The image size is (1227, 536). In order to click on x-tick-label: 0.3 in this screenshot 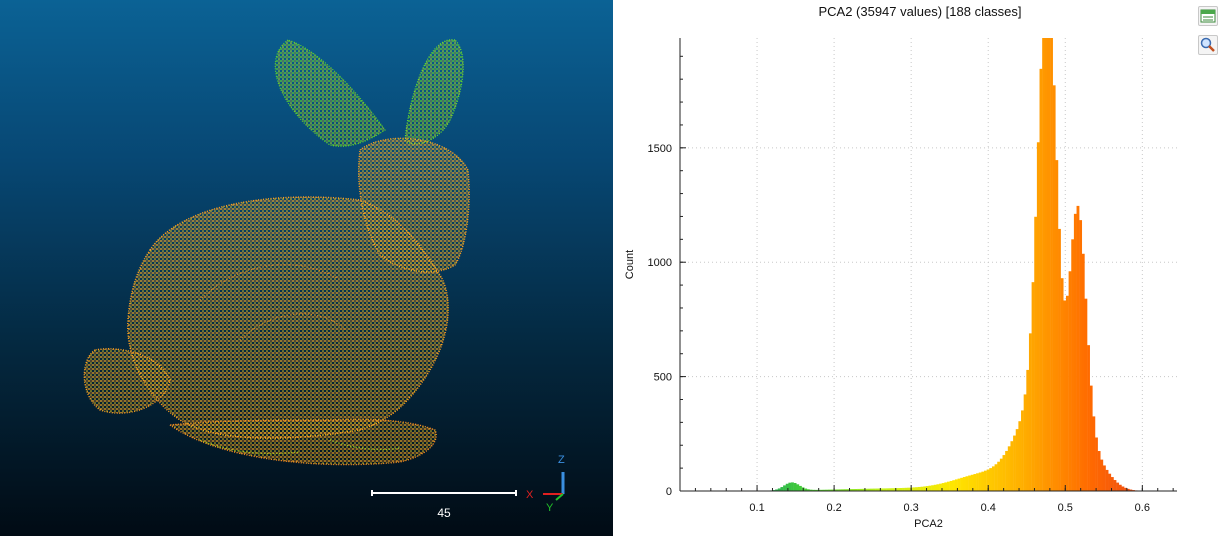, I will do `click(911, 508)`.